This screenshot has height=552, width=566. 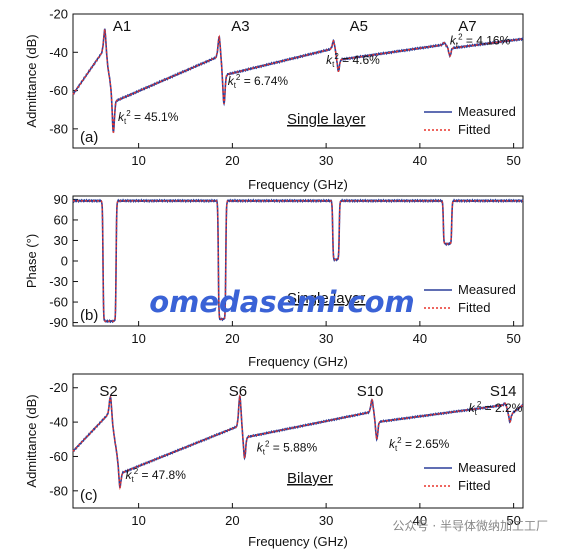 I want to click on panel-a-legend: Measured Fitted, so click(x=470, y=120).